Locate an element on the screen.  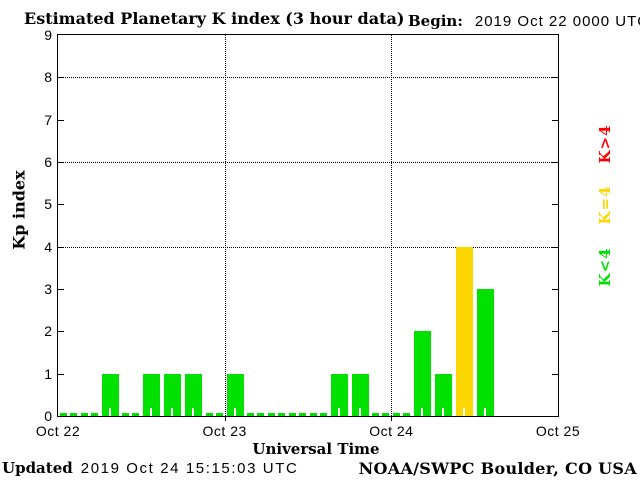
y-tick-label: 1 is located at coordinates (48, 373).